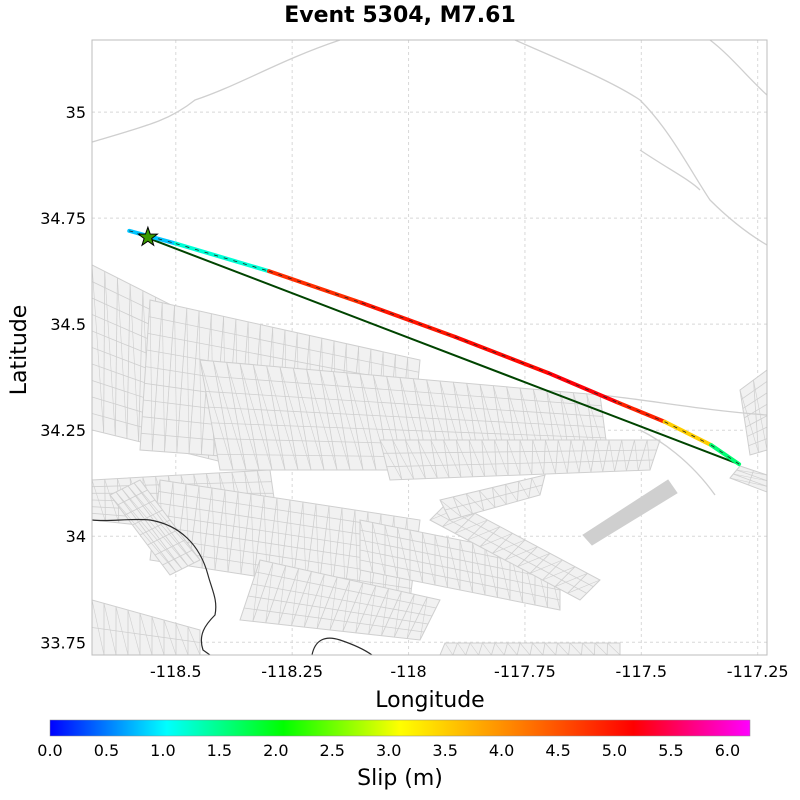 Image resolution: width=800 pixels, height=800 pixels. Describe the element at coordinates (68, 324) in the screenshot. I see `y-tick-label: 34.5` at that location.